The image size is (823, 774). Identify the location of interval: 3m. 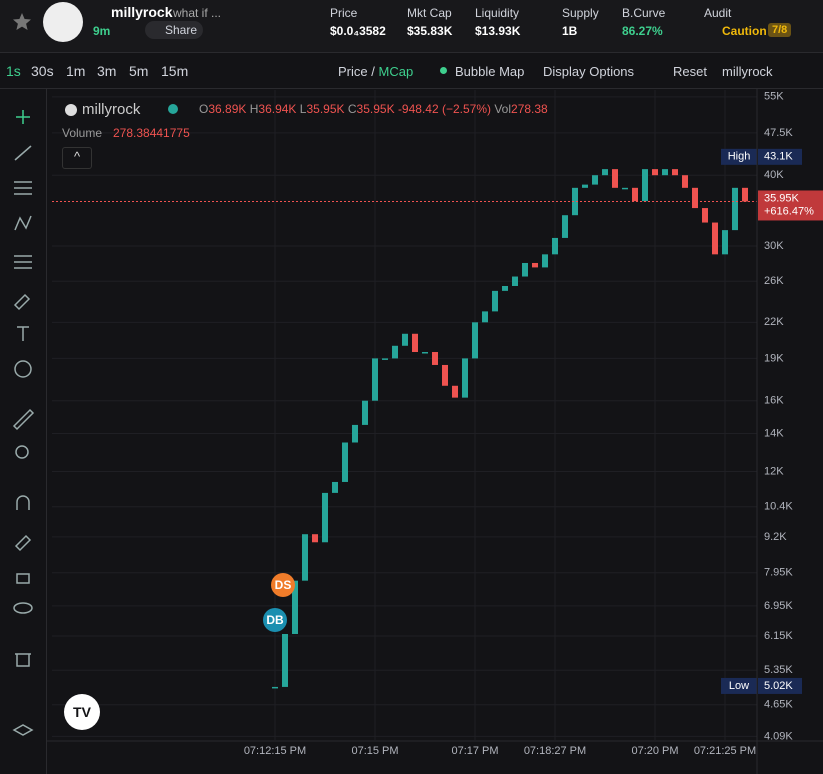
(107, 71).